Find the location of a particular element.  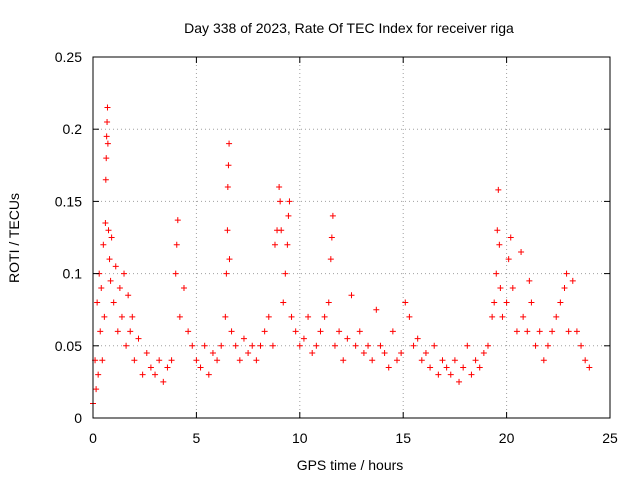

y-axis-label: ROTI / TECUs is located at coordinates (14, 238).